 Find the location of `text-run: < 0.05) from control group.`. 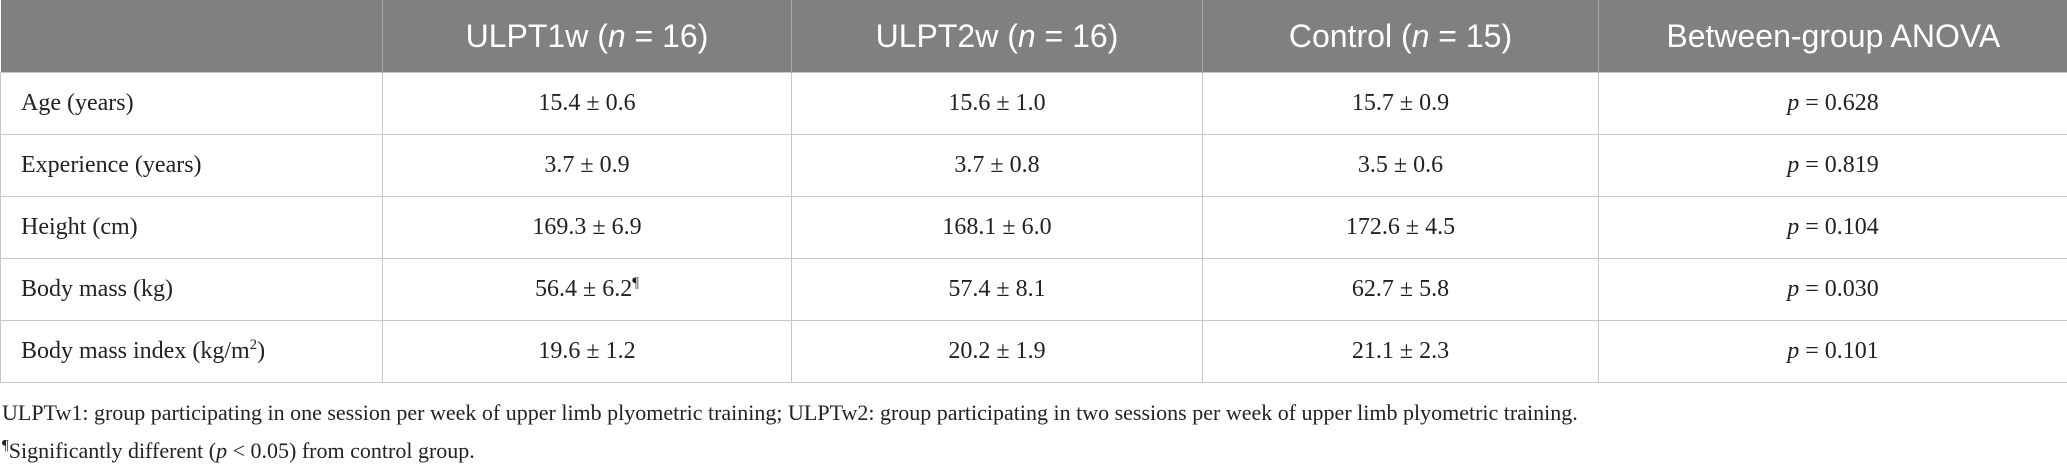

text-run: < 0.05) from control group. is located at coordinates (351, 450).